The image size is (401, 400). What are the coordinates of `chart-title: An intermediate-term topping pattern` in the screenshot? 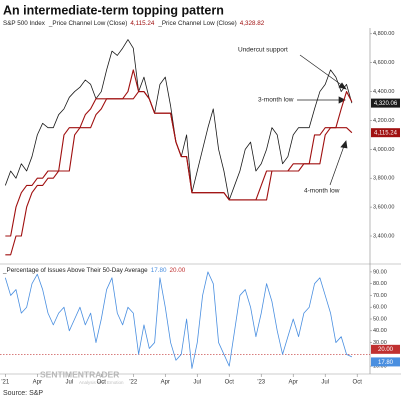 It's located at (113, 10).